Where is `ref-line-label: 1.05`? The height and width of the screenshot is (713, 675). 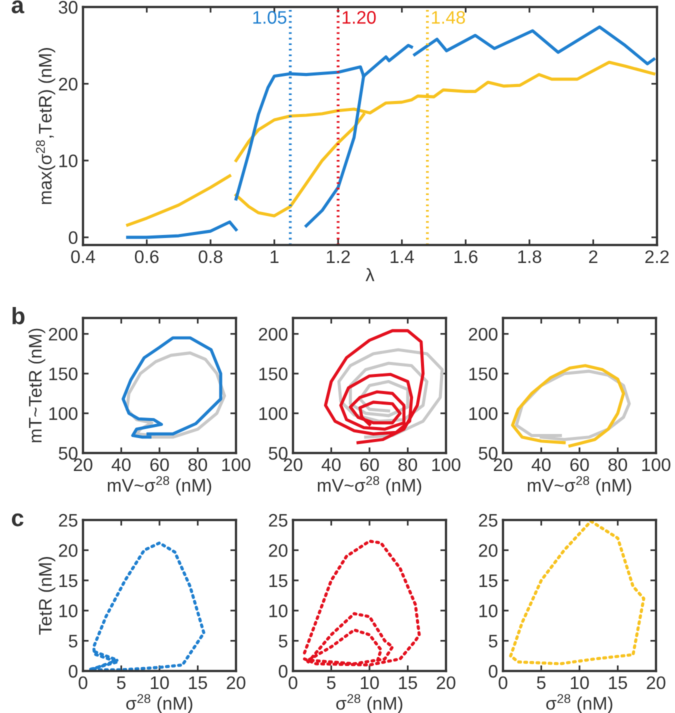
ref-line-label: 1.05 is located at coordinates (269, 17).